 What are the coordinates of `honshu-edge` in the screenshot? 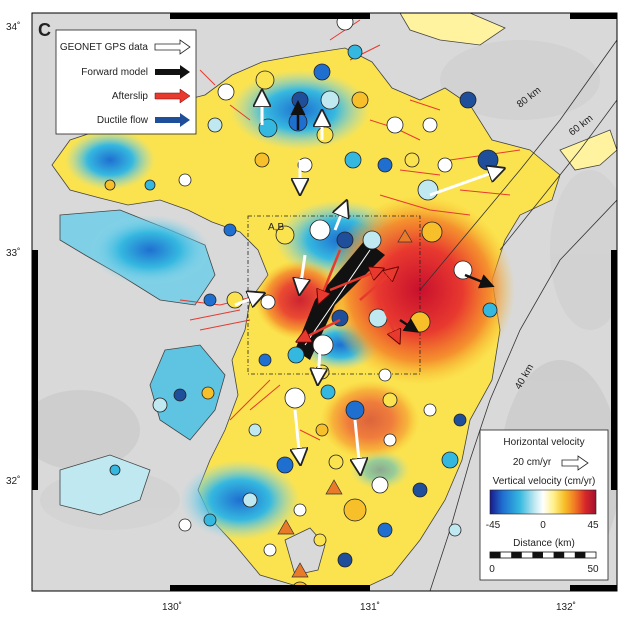 It's located at (452, 29).